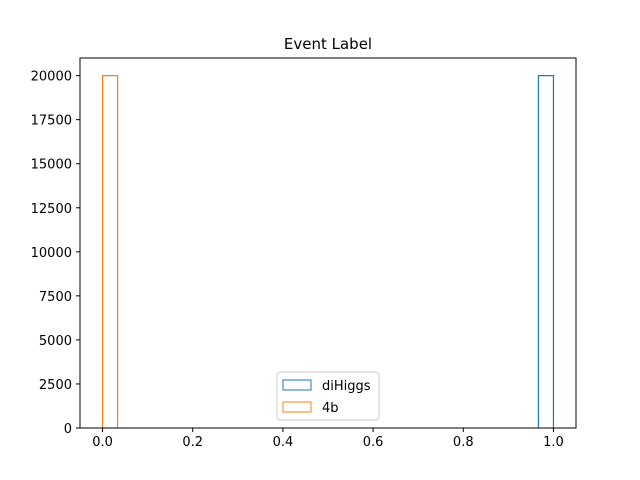  What do you see at coordinates (546, 251) in the screenshot?
I see `histogram-bar-dihiggs` at bounding box center [546, 251].